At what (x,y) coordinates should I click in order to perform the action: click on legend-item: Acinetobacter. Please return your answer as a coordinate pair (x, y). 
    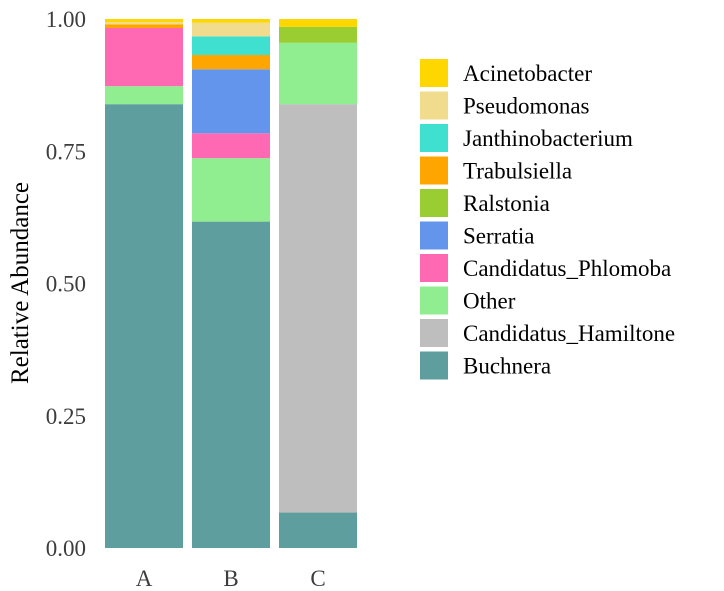
    Looking at the image, I should click on (506, 73).